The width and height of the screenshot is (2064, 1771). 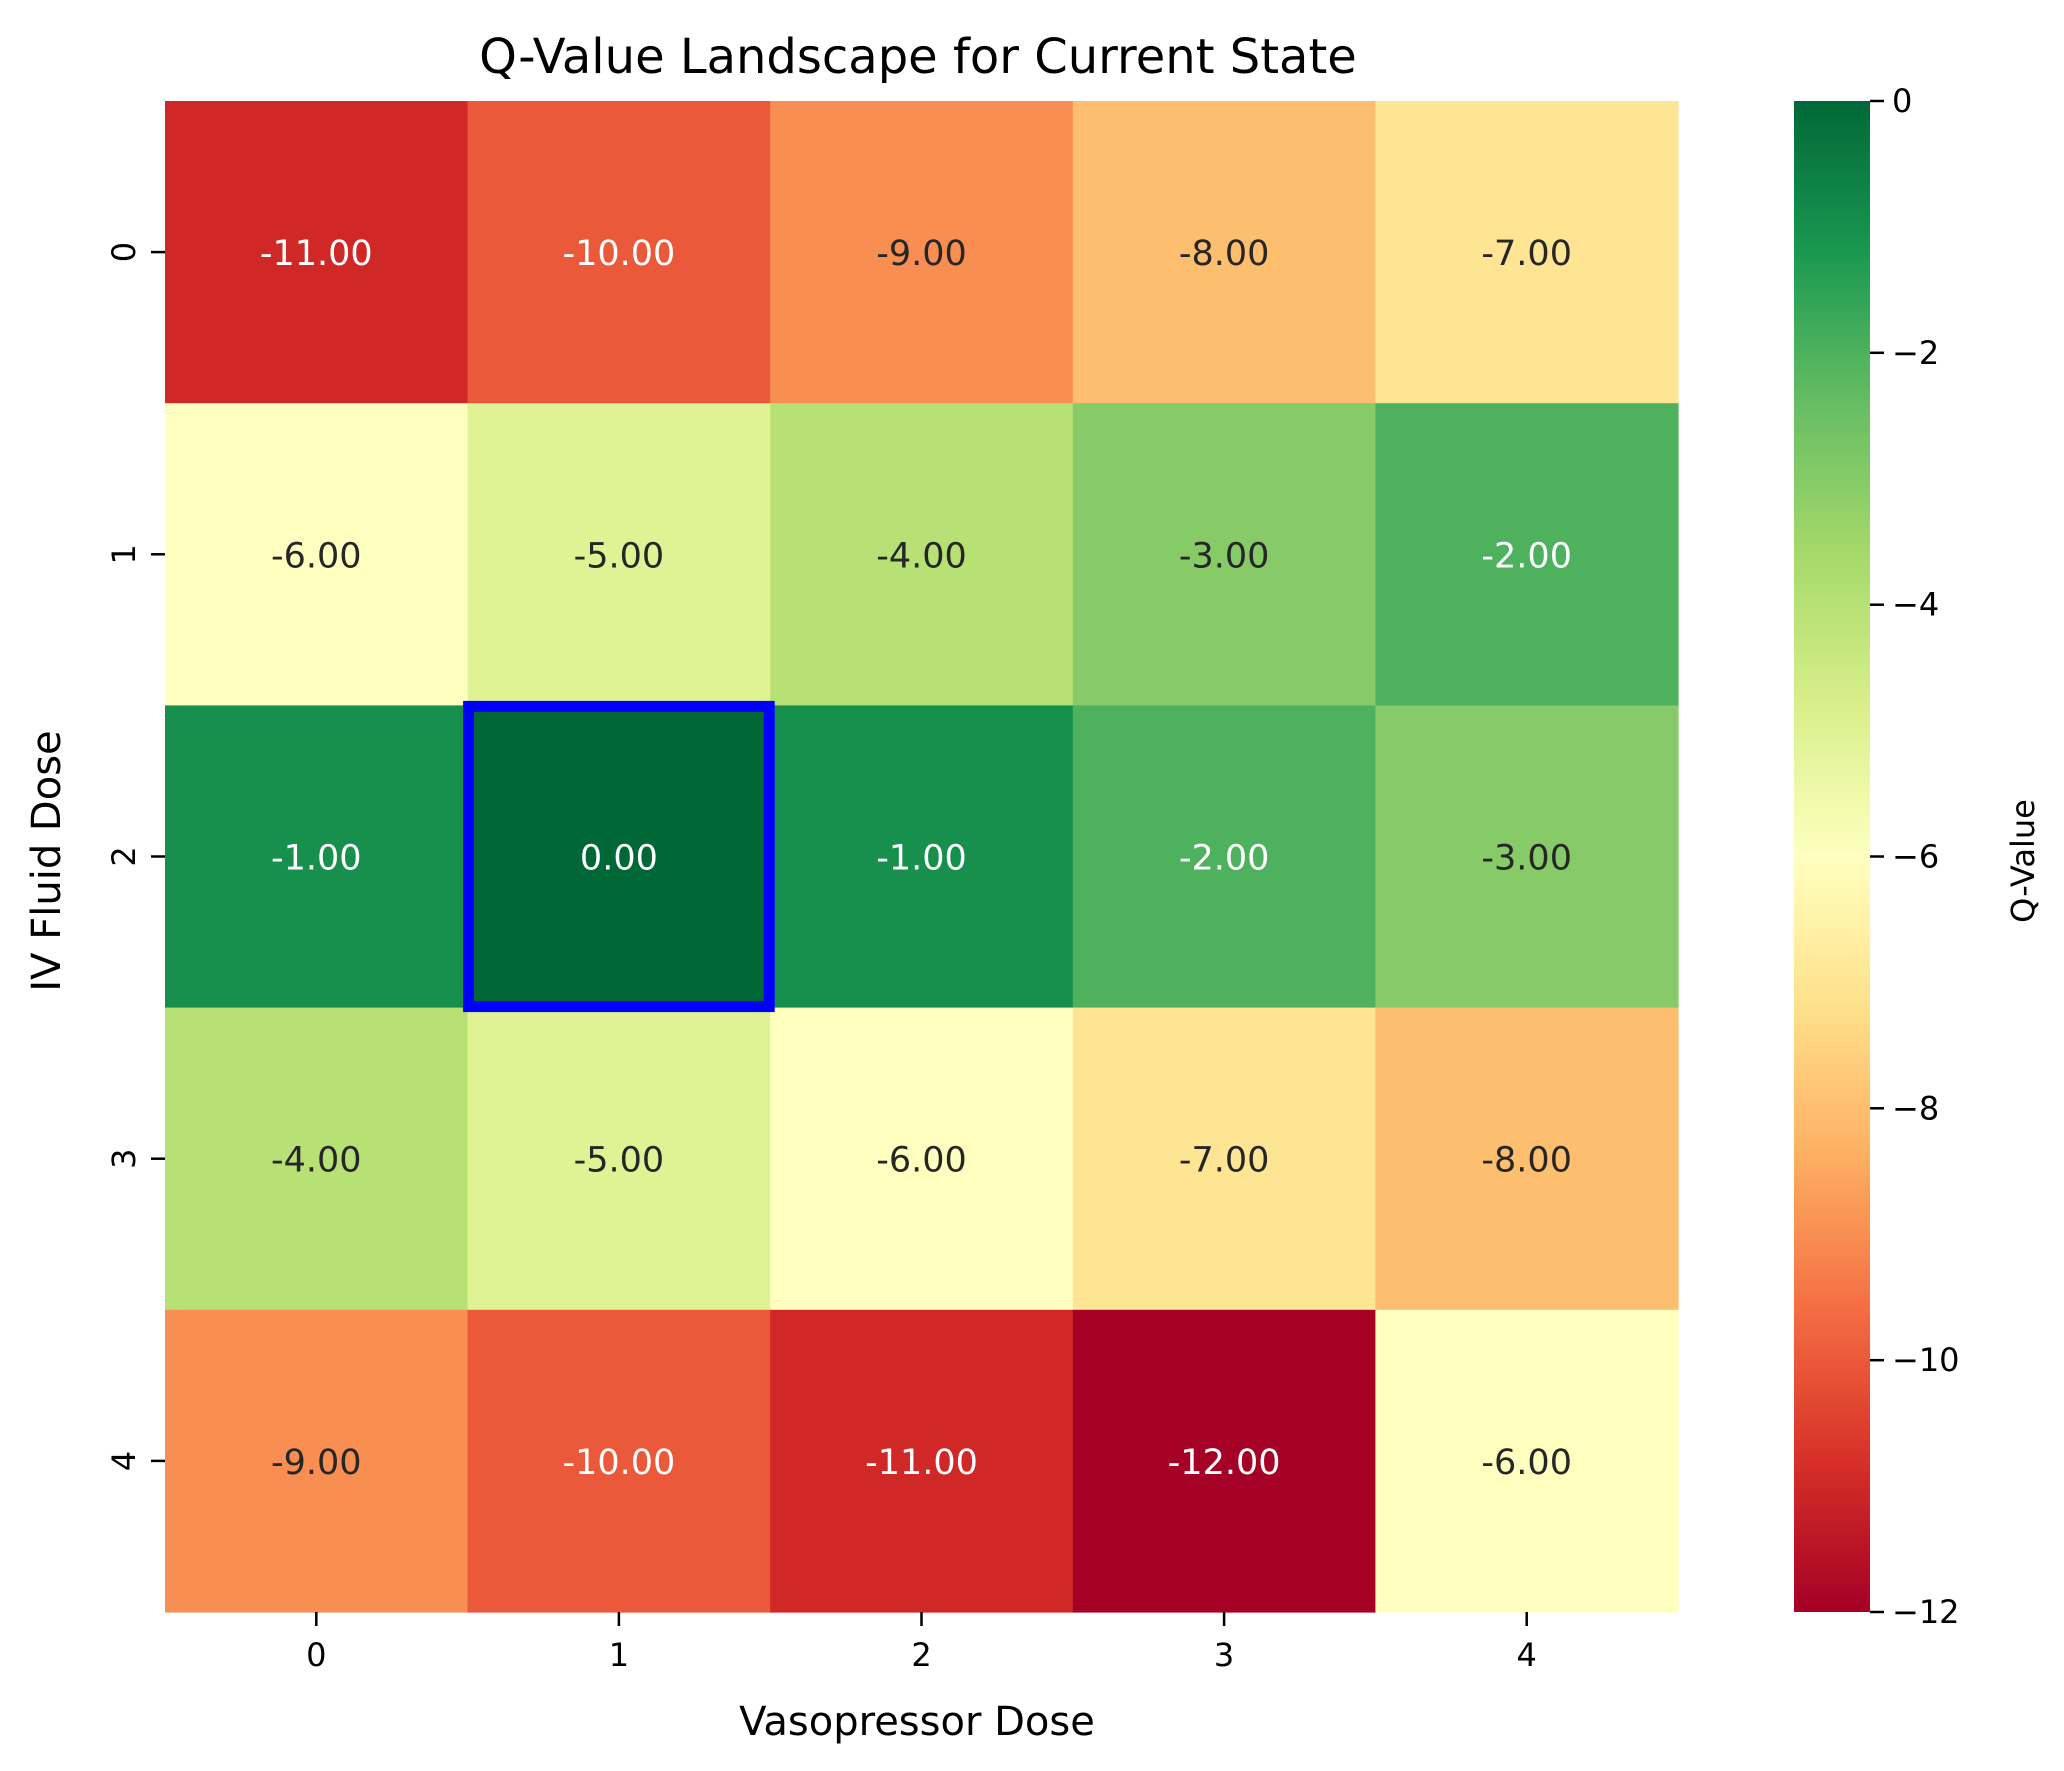 I want to click on heatmap-cell-r0-c3, so click(x=1224, y=252).